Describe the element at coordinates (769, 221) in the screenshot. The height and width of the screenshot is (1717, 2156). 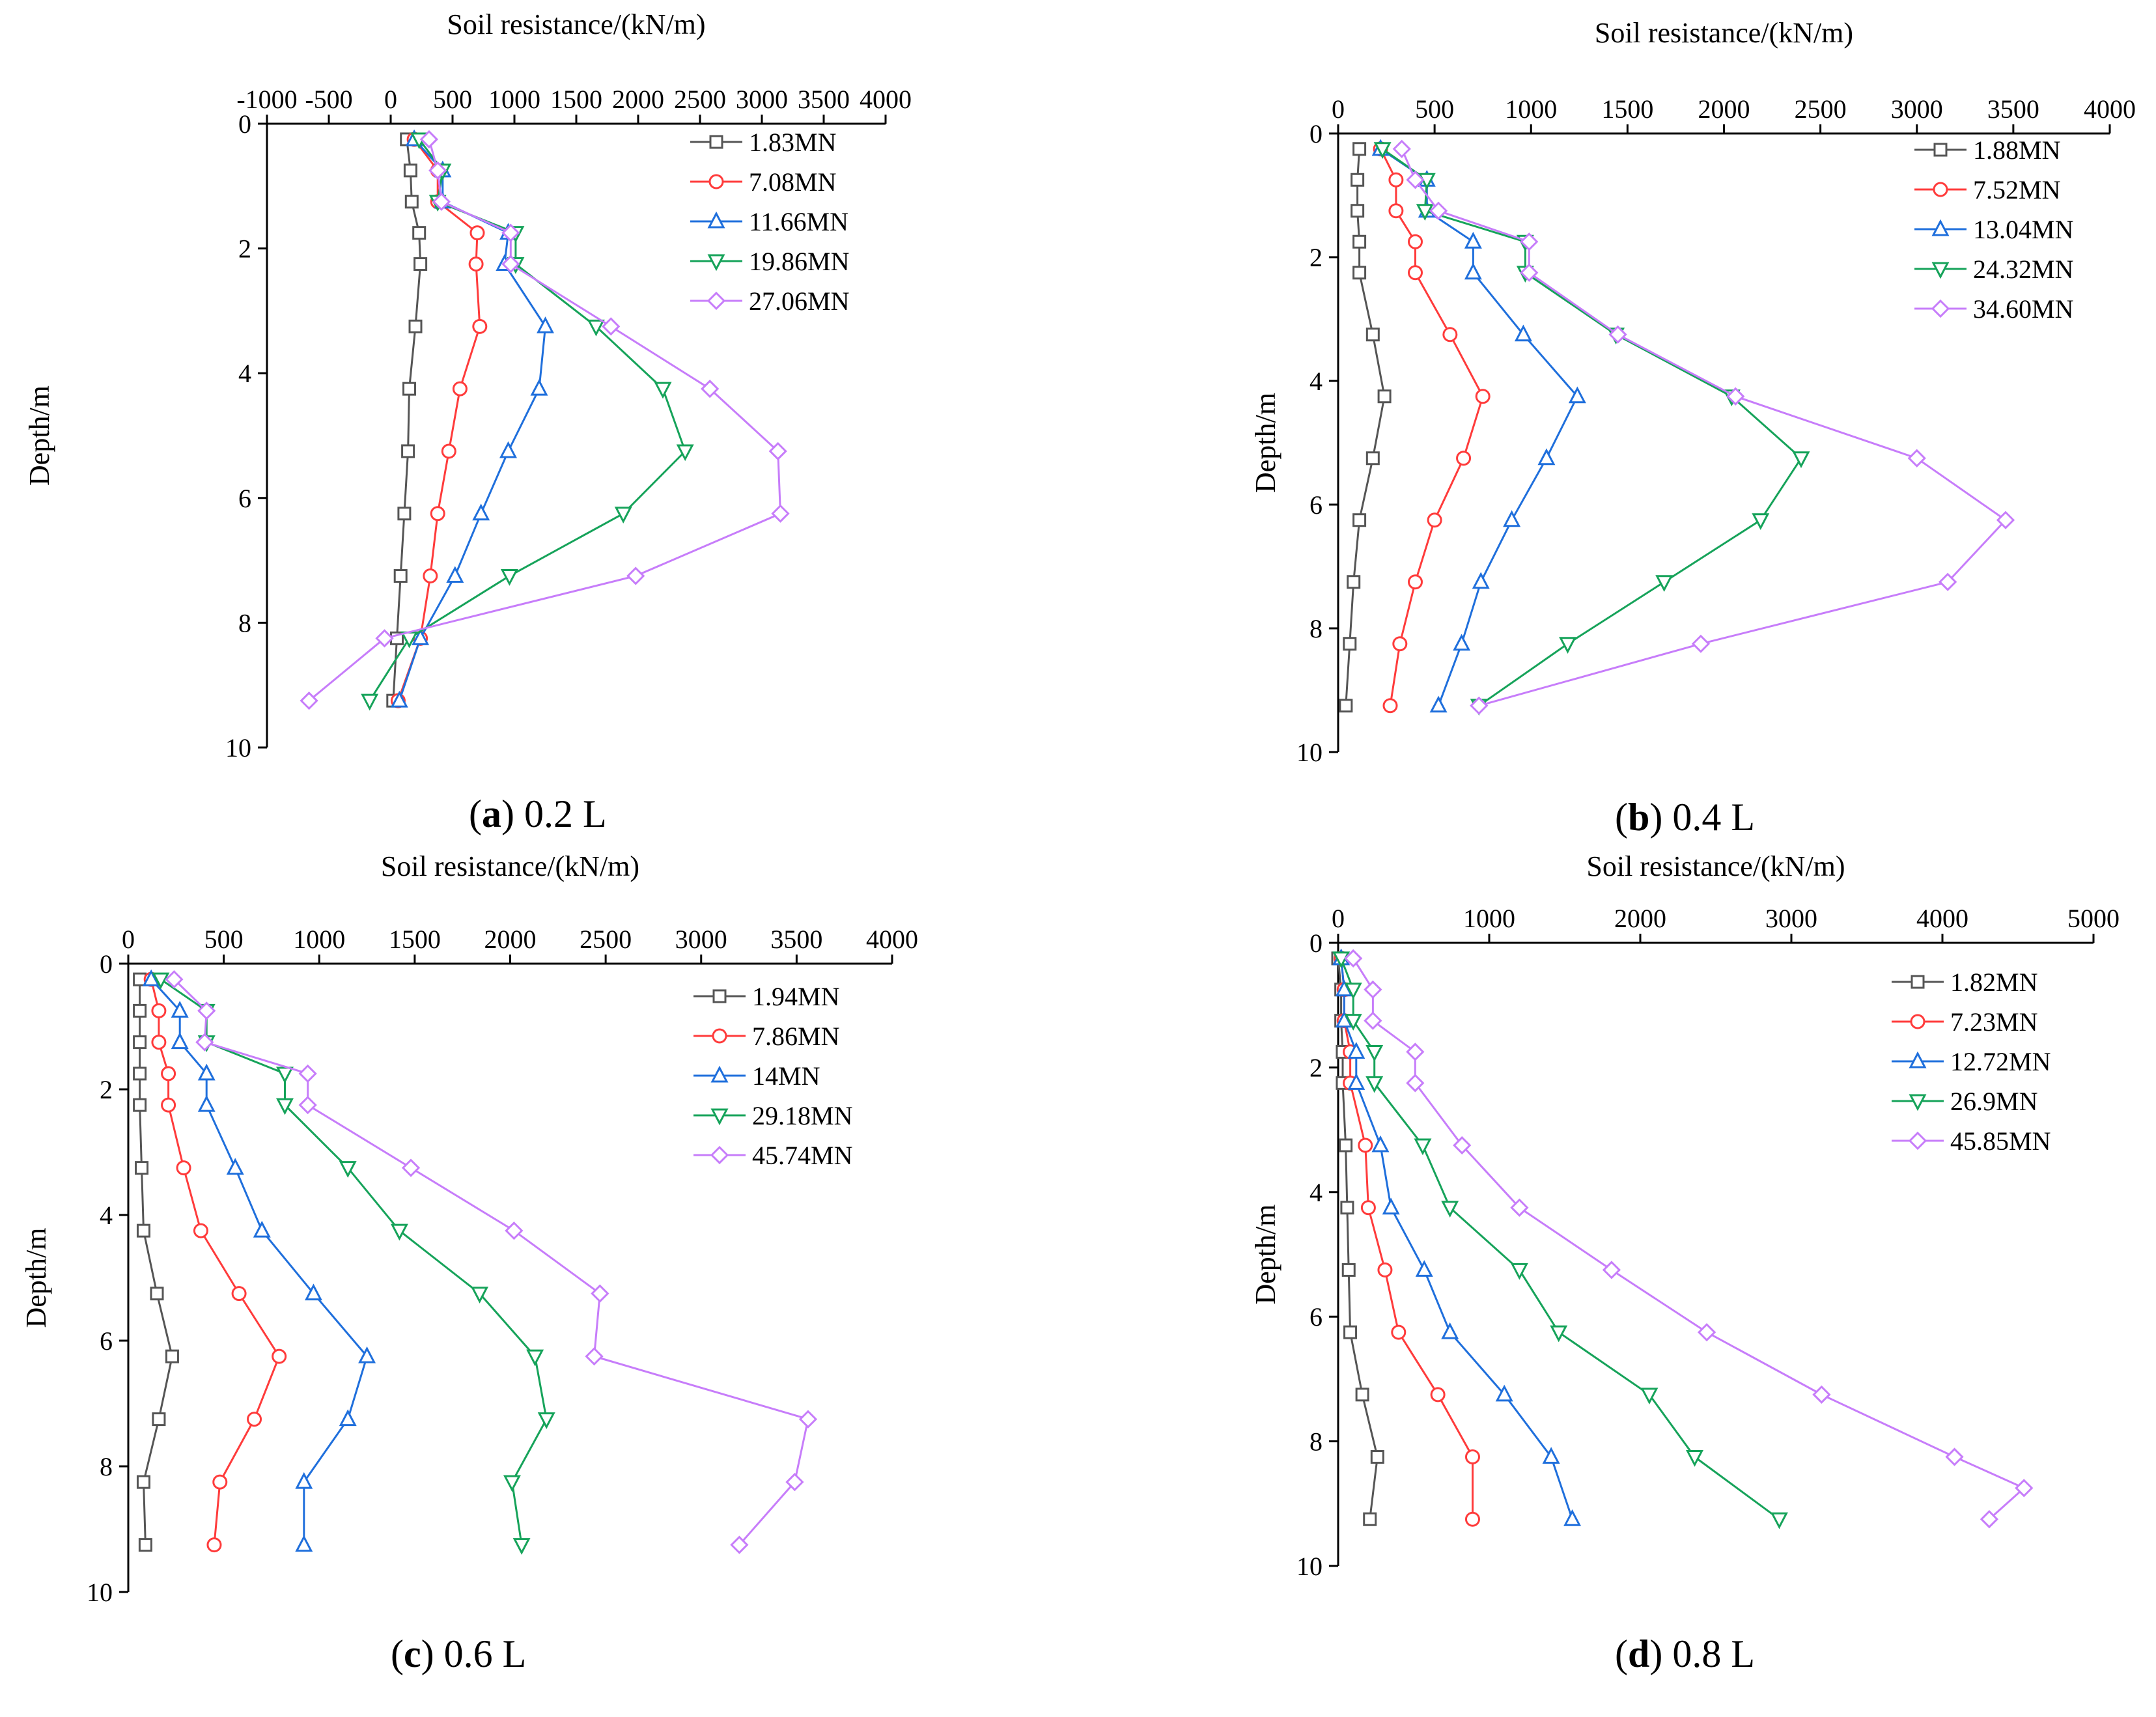
I see `legend-entry: 11.66MN` at that location.